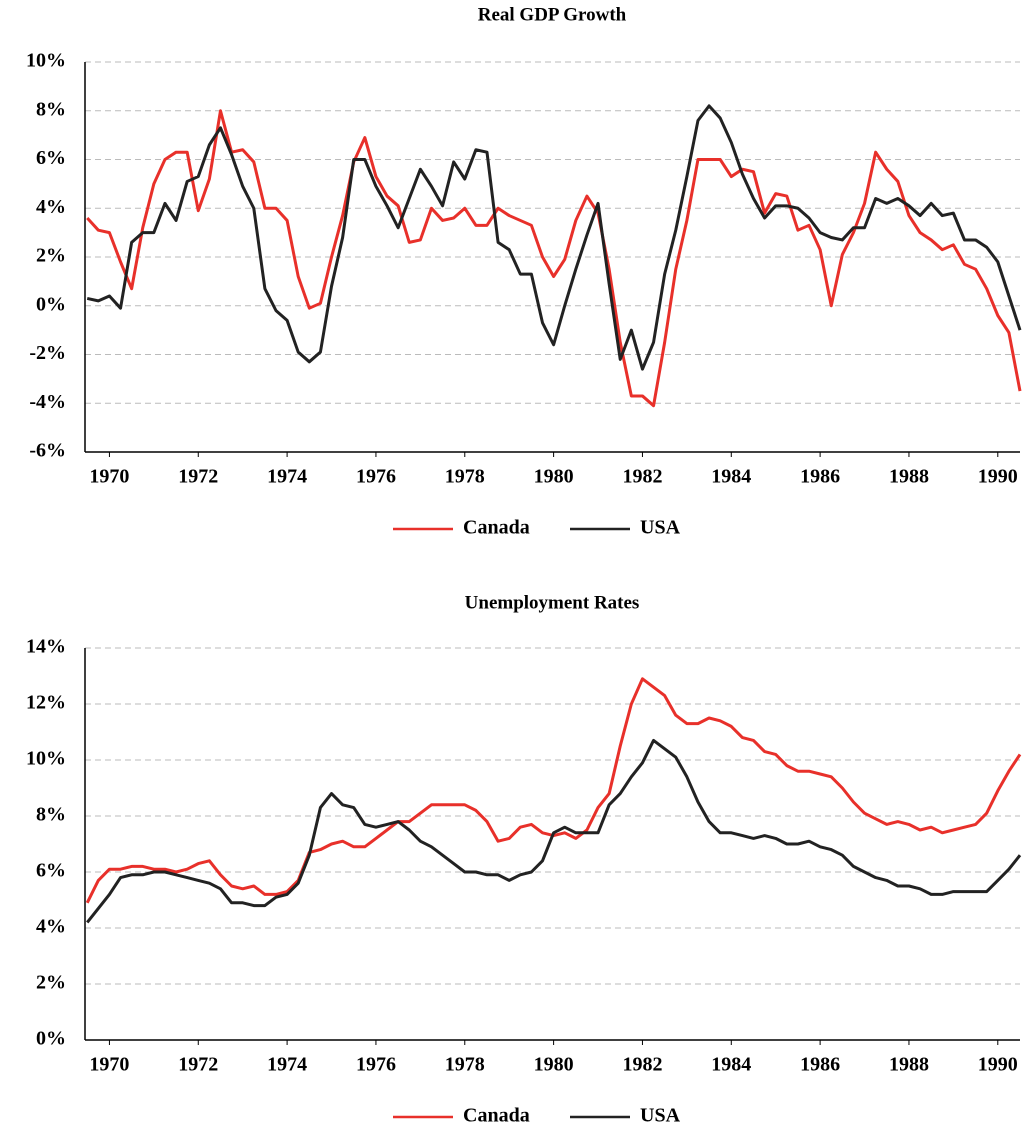 This screenshot has width=1024, height=1129. What do you see at coordinates (552, 14) in the screenshot?
I see `chart-title: Real GDP Growth` at bounding box center [552, 14].